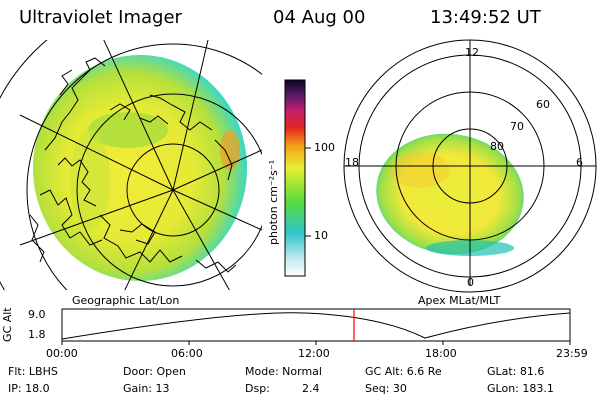 The image size is (600, 400). I want to click on apex-lat-label-60: 60, so click(543, 104).